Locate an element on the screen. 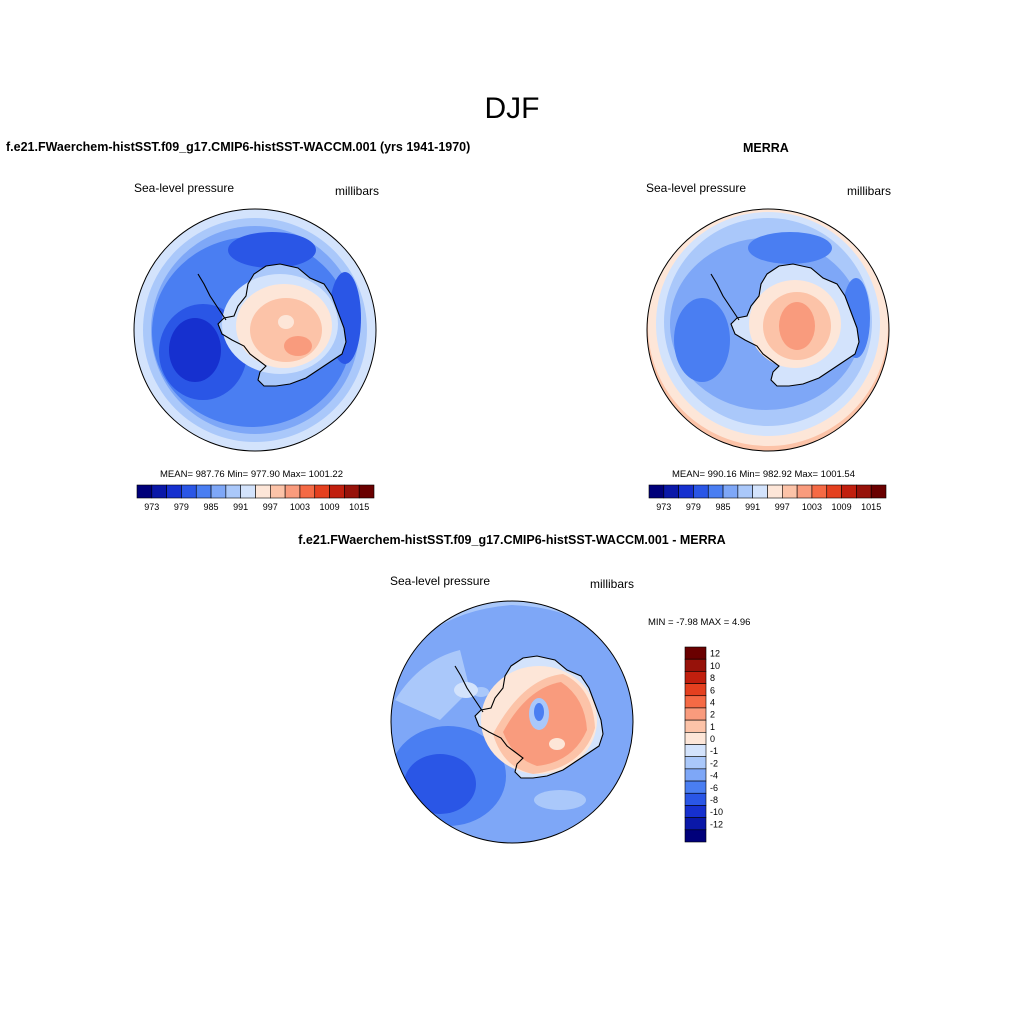  panel-obs-colorbar-tick-label: 991 is located at coordinates (752, 507).